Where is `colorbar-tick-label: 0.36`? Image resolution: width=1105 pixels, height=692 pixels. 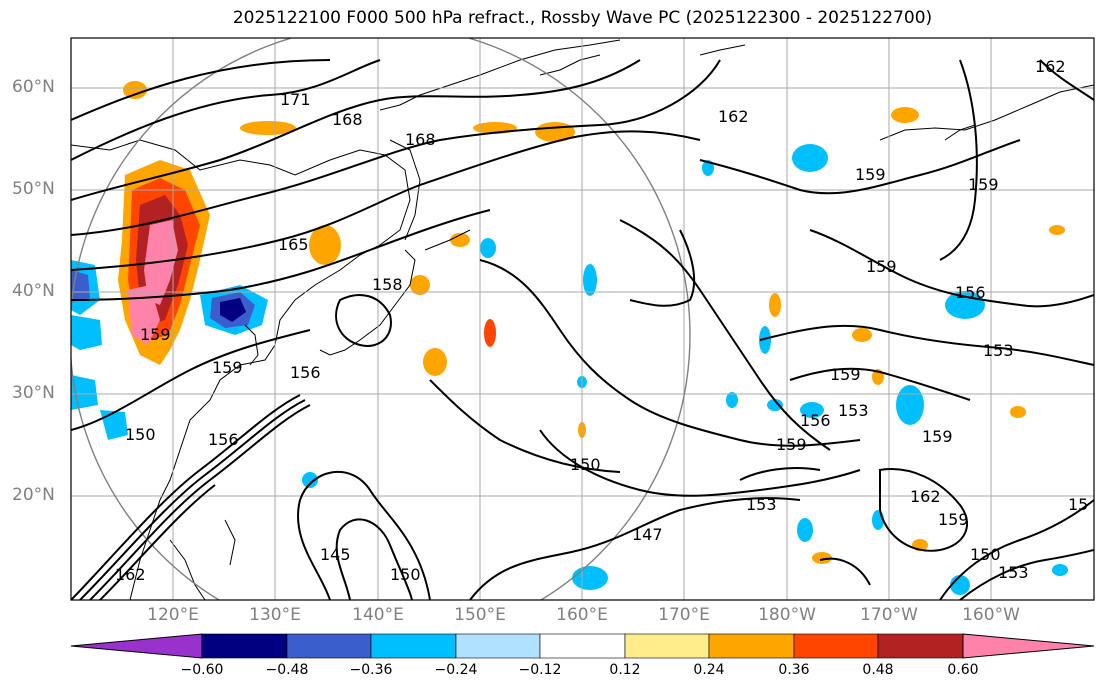 colorbar-tick-label: 0.36 is located at coordinates (794, 670).